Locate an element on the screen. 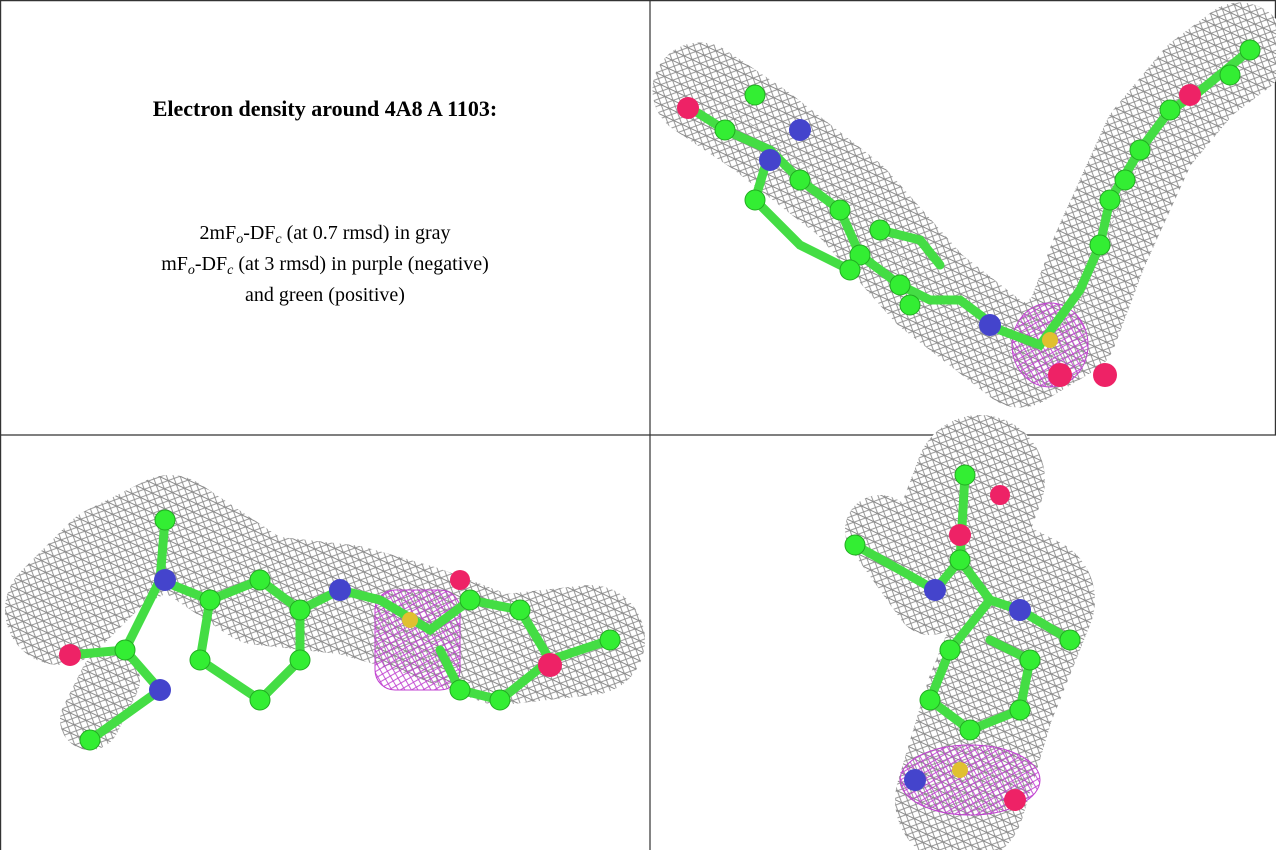 The height and width of the screenshot is (850, 1276). text: (at 3 rmsd) in purple (negative) is located at coordinates (361, 264).